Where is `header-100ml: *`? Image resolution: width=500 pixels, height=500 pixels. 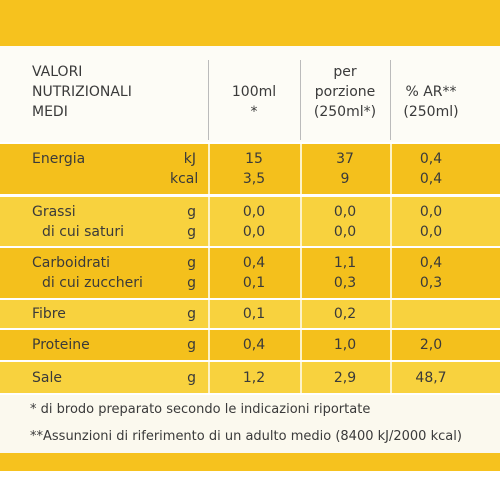
header-100ml: * is located at coordinates (254, 112).